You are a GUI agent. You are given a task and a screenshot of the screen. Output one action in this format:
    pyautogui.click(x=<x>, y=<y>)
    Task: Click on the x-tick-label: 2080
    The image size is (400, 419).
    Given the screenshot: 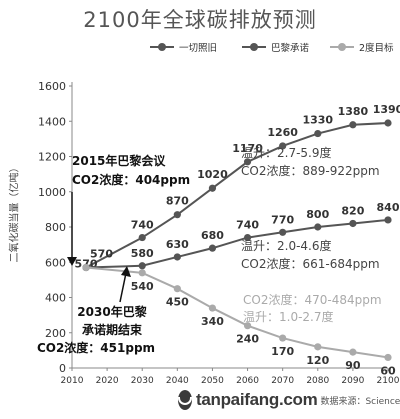 What is the action you would take?
    pyautogui.click(x=317, y=381)
    